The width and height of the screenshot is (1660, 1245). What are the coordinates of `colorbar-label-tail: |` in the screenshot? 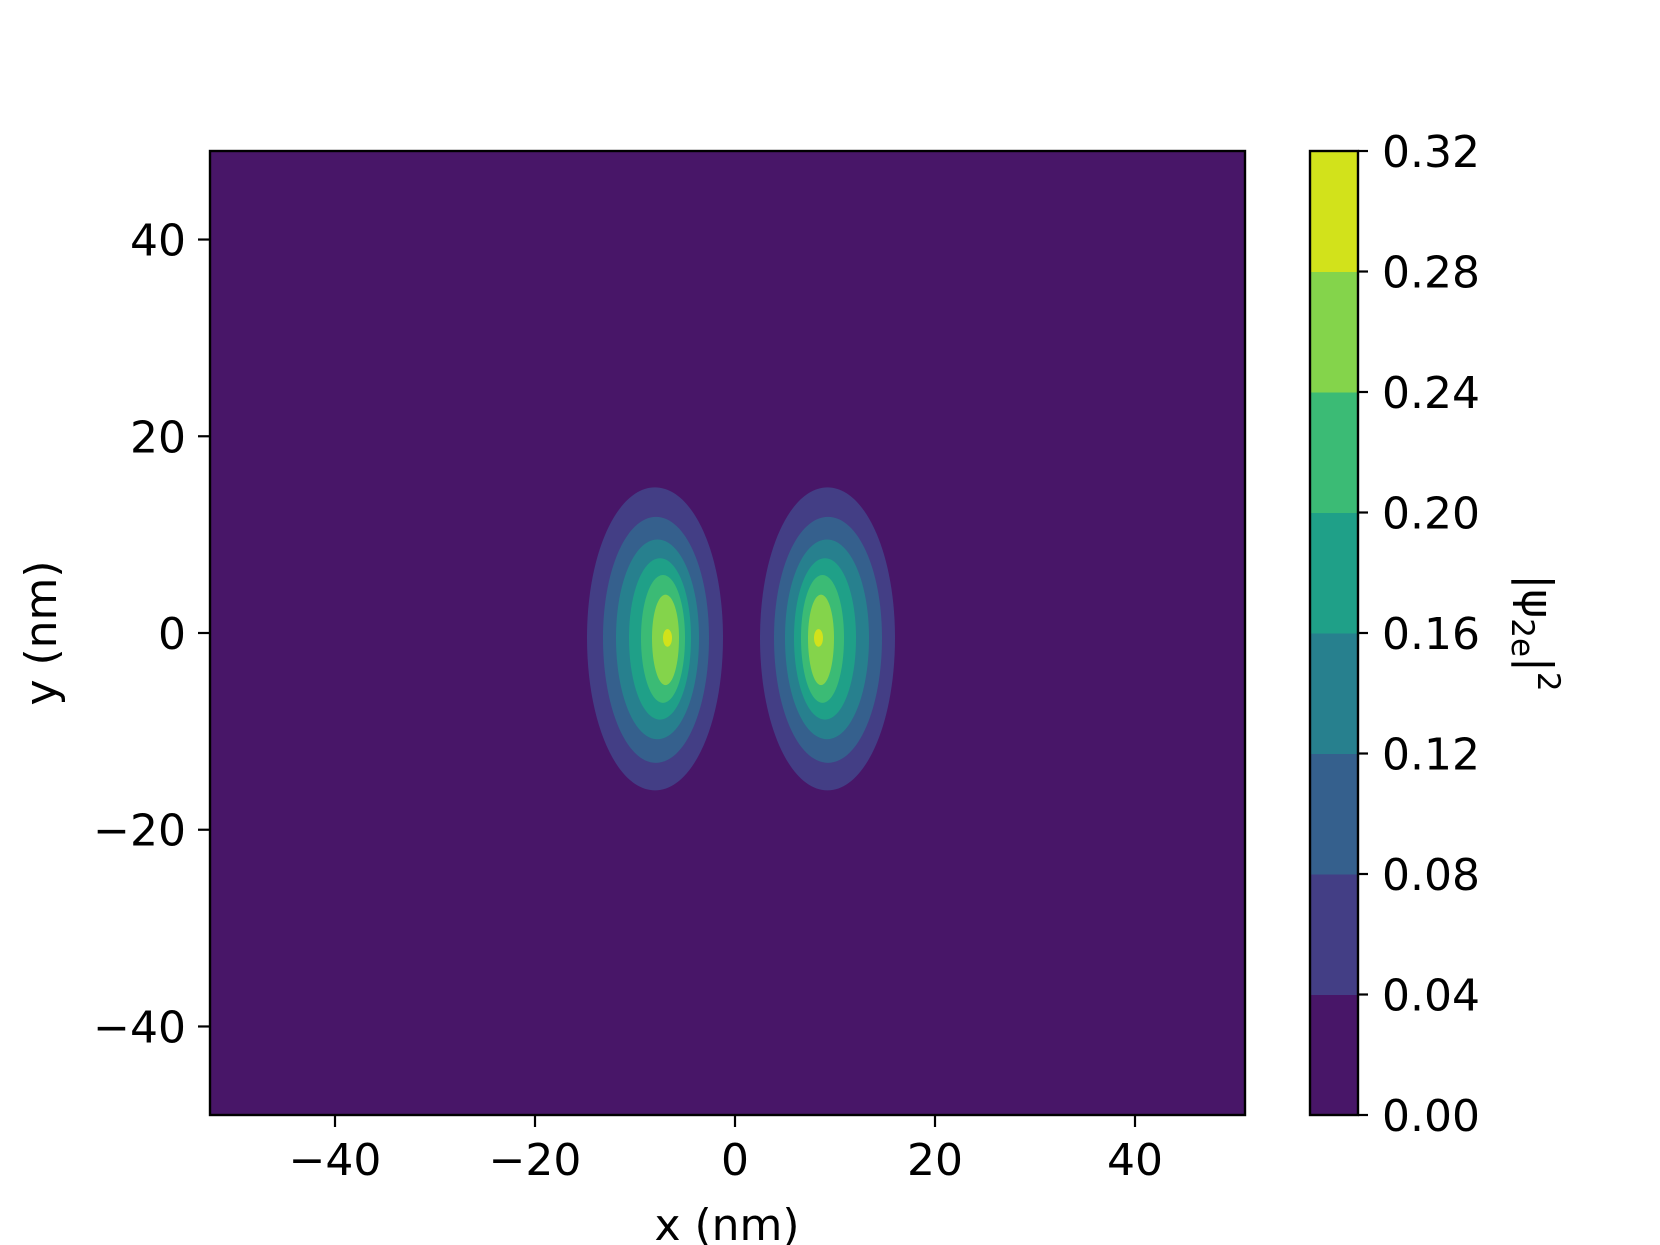 It's located at (1536, 664).